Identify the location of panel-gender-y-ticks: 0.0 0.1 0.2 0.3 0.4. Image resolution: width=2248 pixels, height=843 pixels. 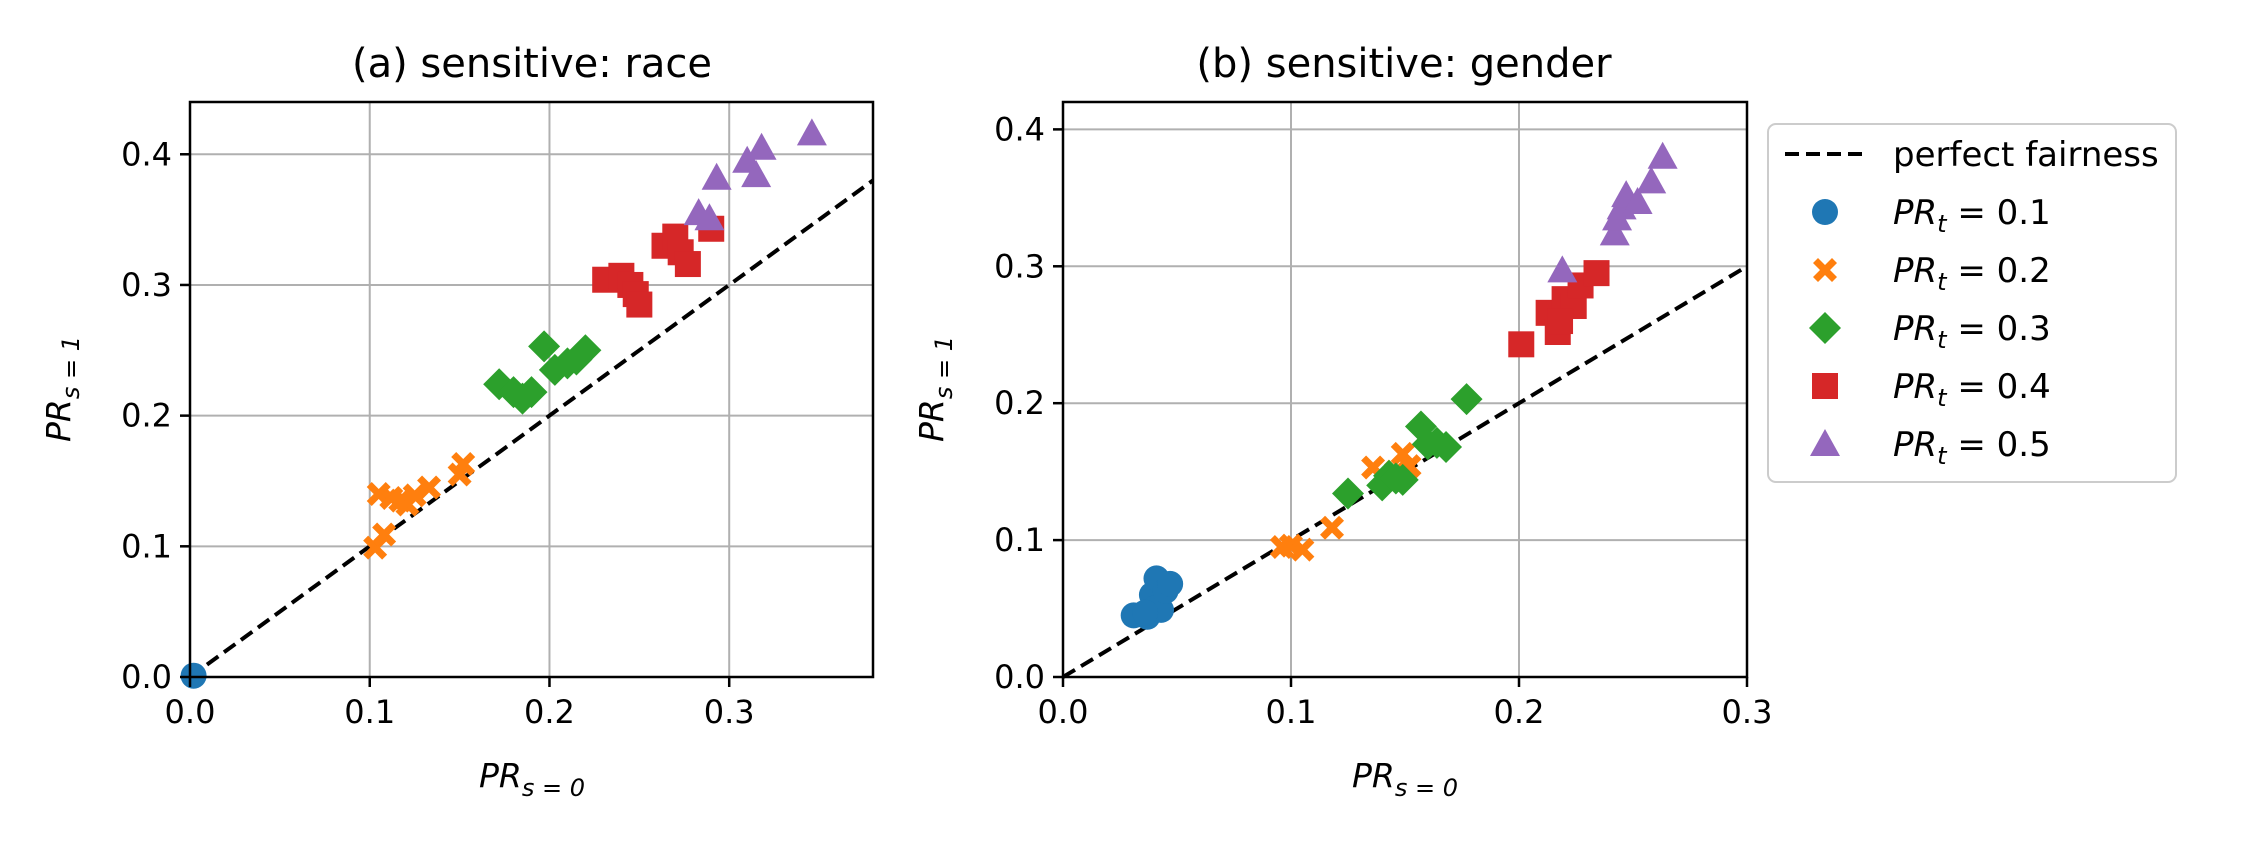
(1028, 403).